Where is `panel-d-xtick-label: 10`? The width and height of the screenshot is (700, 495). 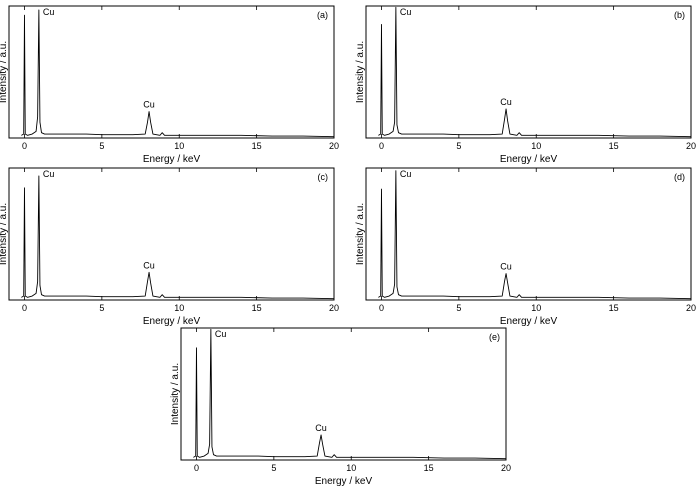
panel-d-xtick-label: 10 is located at coordinates (536, 308).